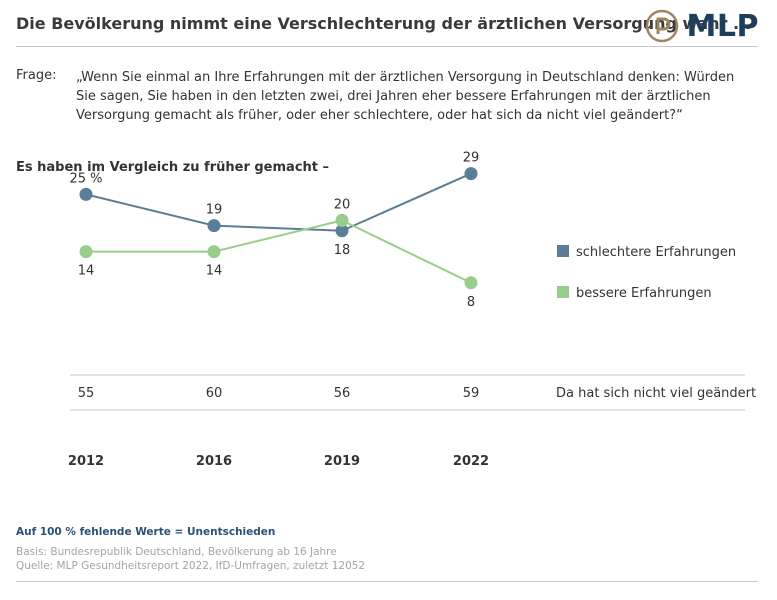 Image resolution: width=777 pixels, height=600 pixels. What do you see at coordinates (86, 393) in the screenshot?
I see `table-value-2012: 55` at bounding box center [86, 393].